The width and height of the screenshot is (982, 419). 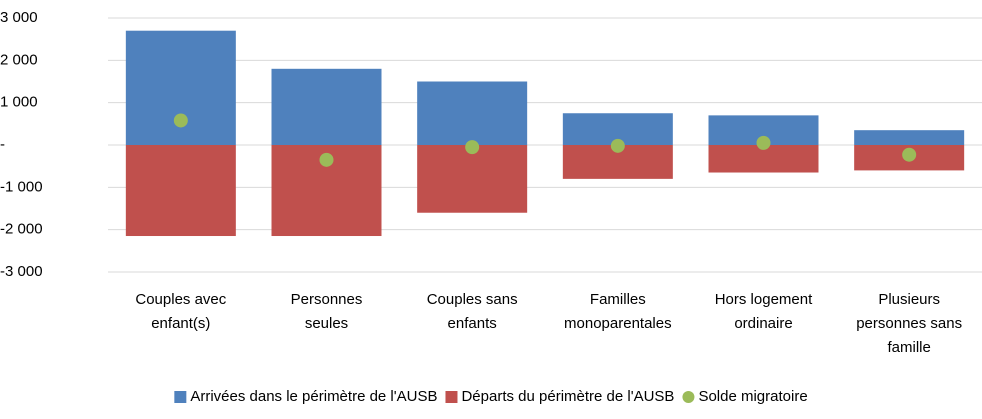 I want to click on x-tick-label: Familles monoparentales, so click(x=618, y=311).